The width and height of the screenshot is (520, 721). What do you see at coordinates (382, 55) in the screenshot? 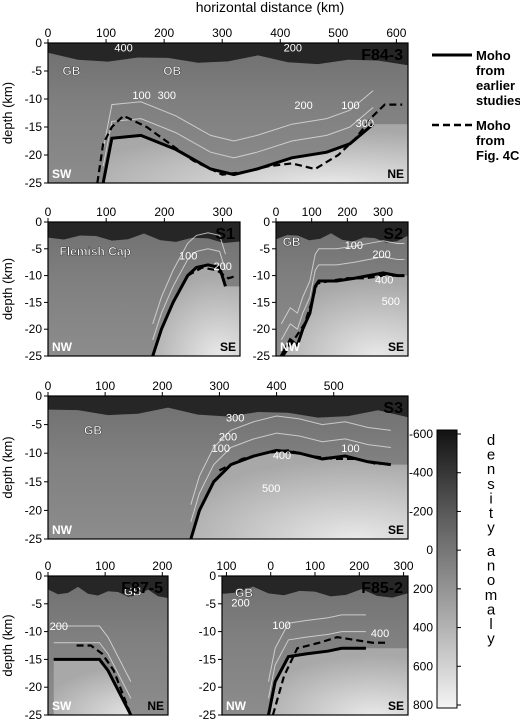
I see `panel-title: F84-3` at bounding box center [382, 55].